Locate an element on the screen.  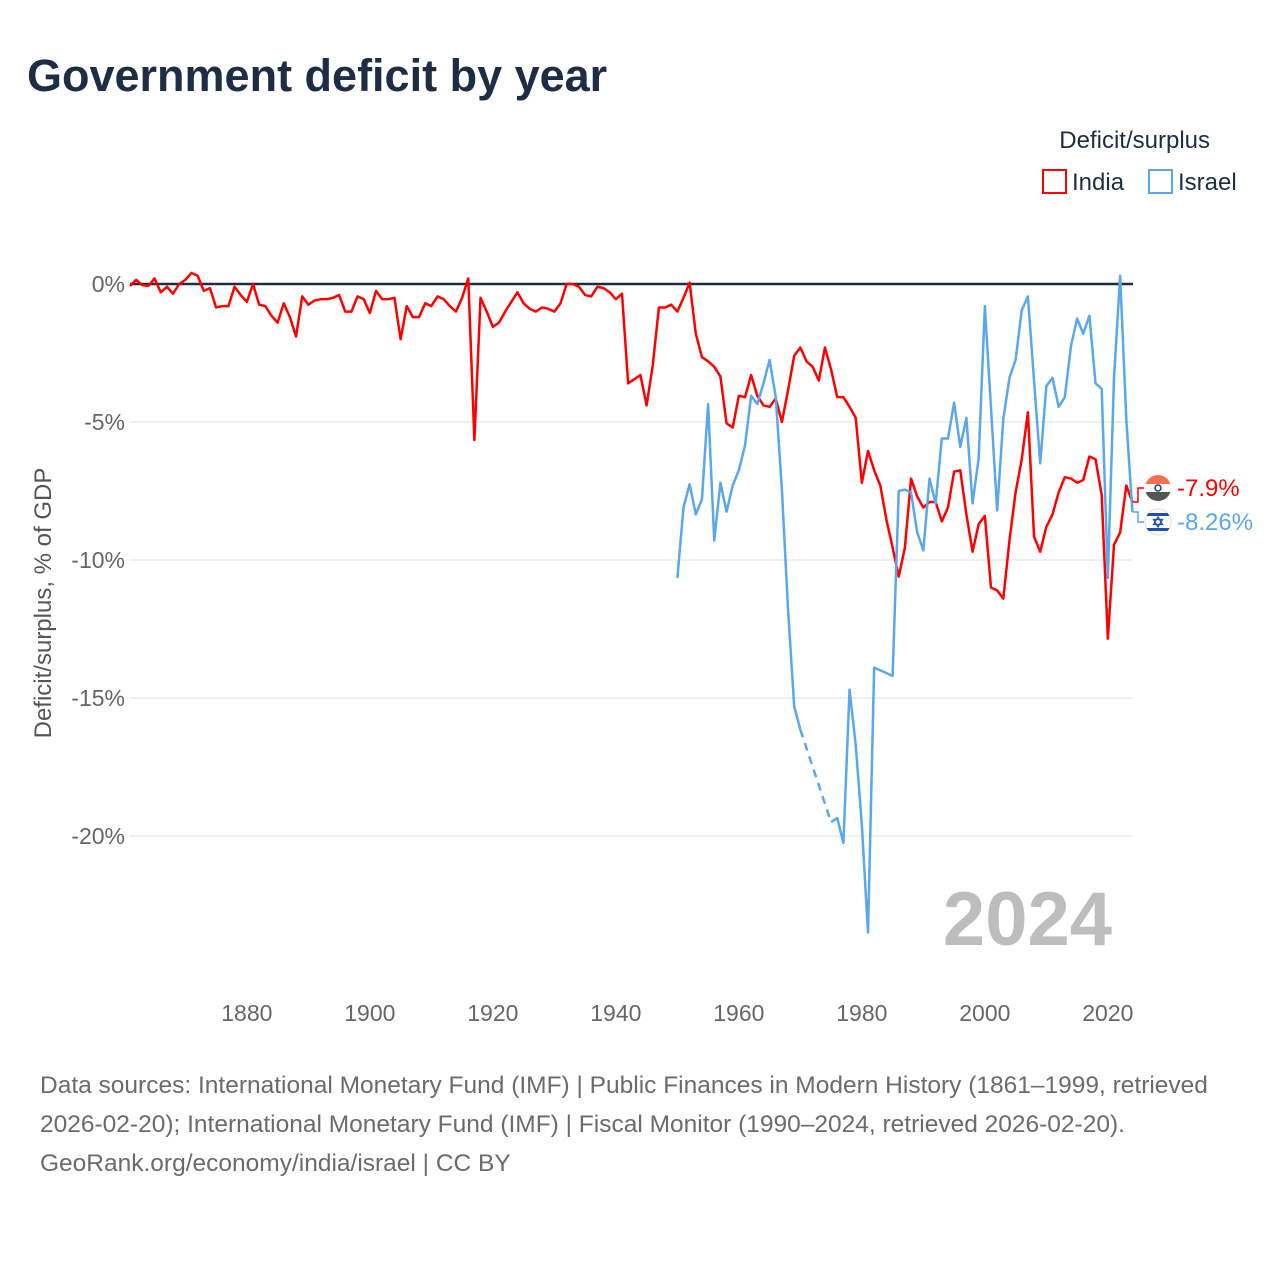
legend-item-israel: Israel is located at coordinates (1192, 182).